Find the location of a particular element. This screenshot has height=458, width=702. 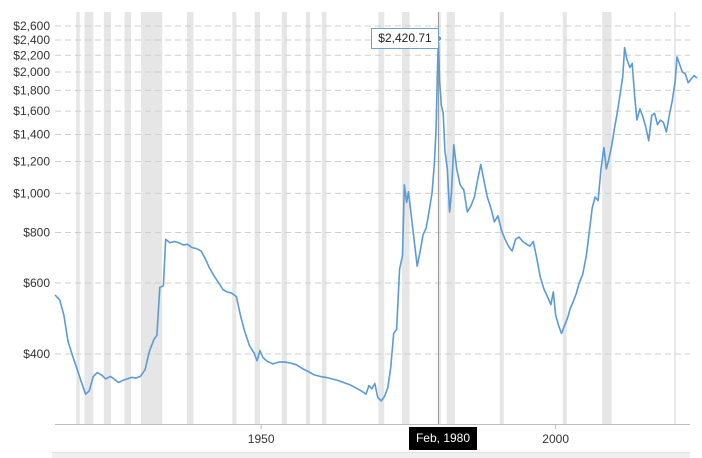

y-tick-label: $800 is located at coordinates (36, 233).